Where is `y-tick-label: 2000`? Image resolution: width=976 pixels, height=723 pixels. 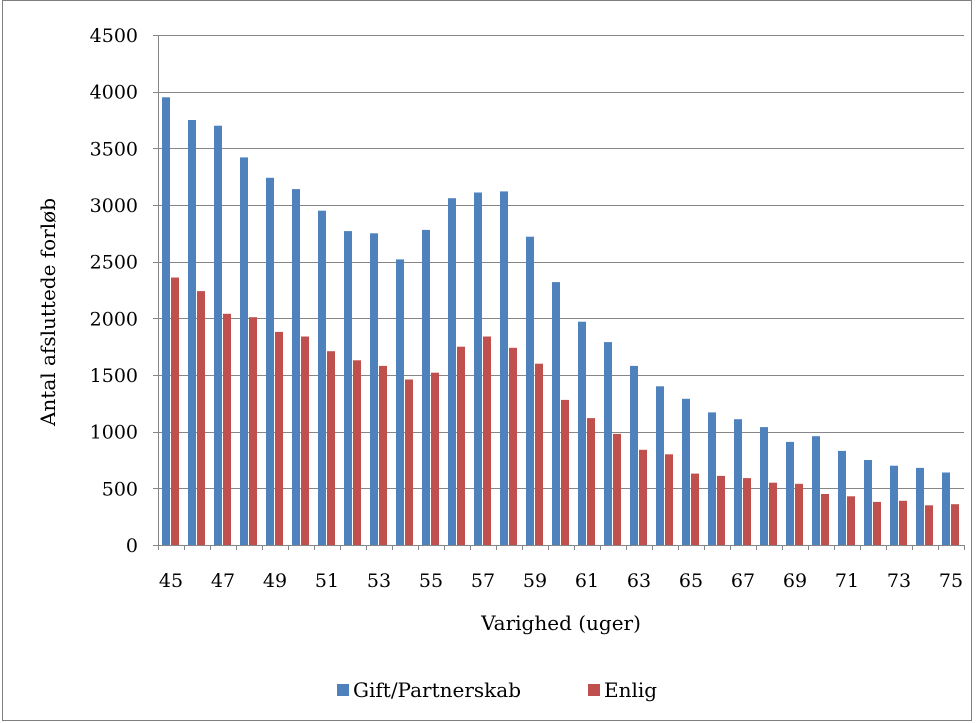 y-tick-label: 2000 is located at coordinates (114, 319).